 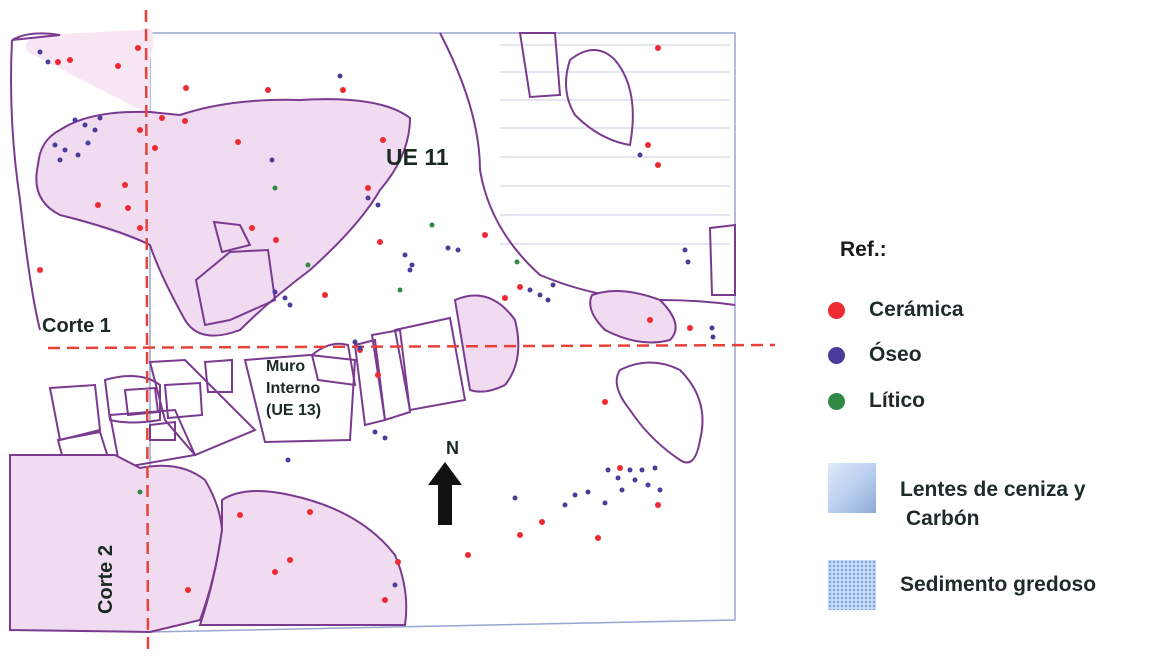 What do you see at coordinates (895, 354) in the screenshot?
I see `legend-label-oseo: Óseo` at bounding box center [895, 354].